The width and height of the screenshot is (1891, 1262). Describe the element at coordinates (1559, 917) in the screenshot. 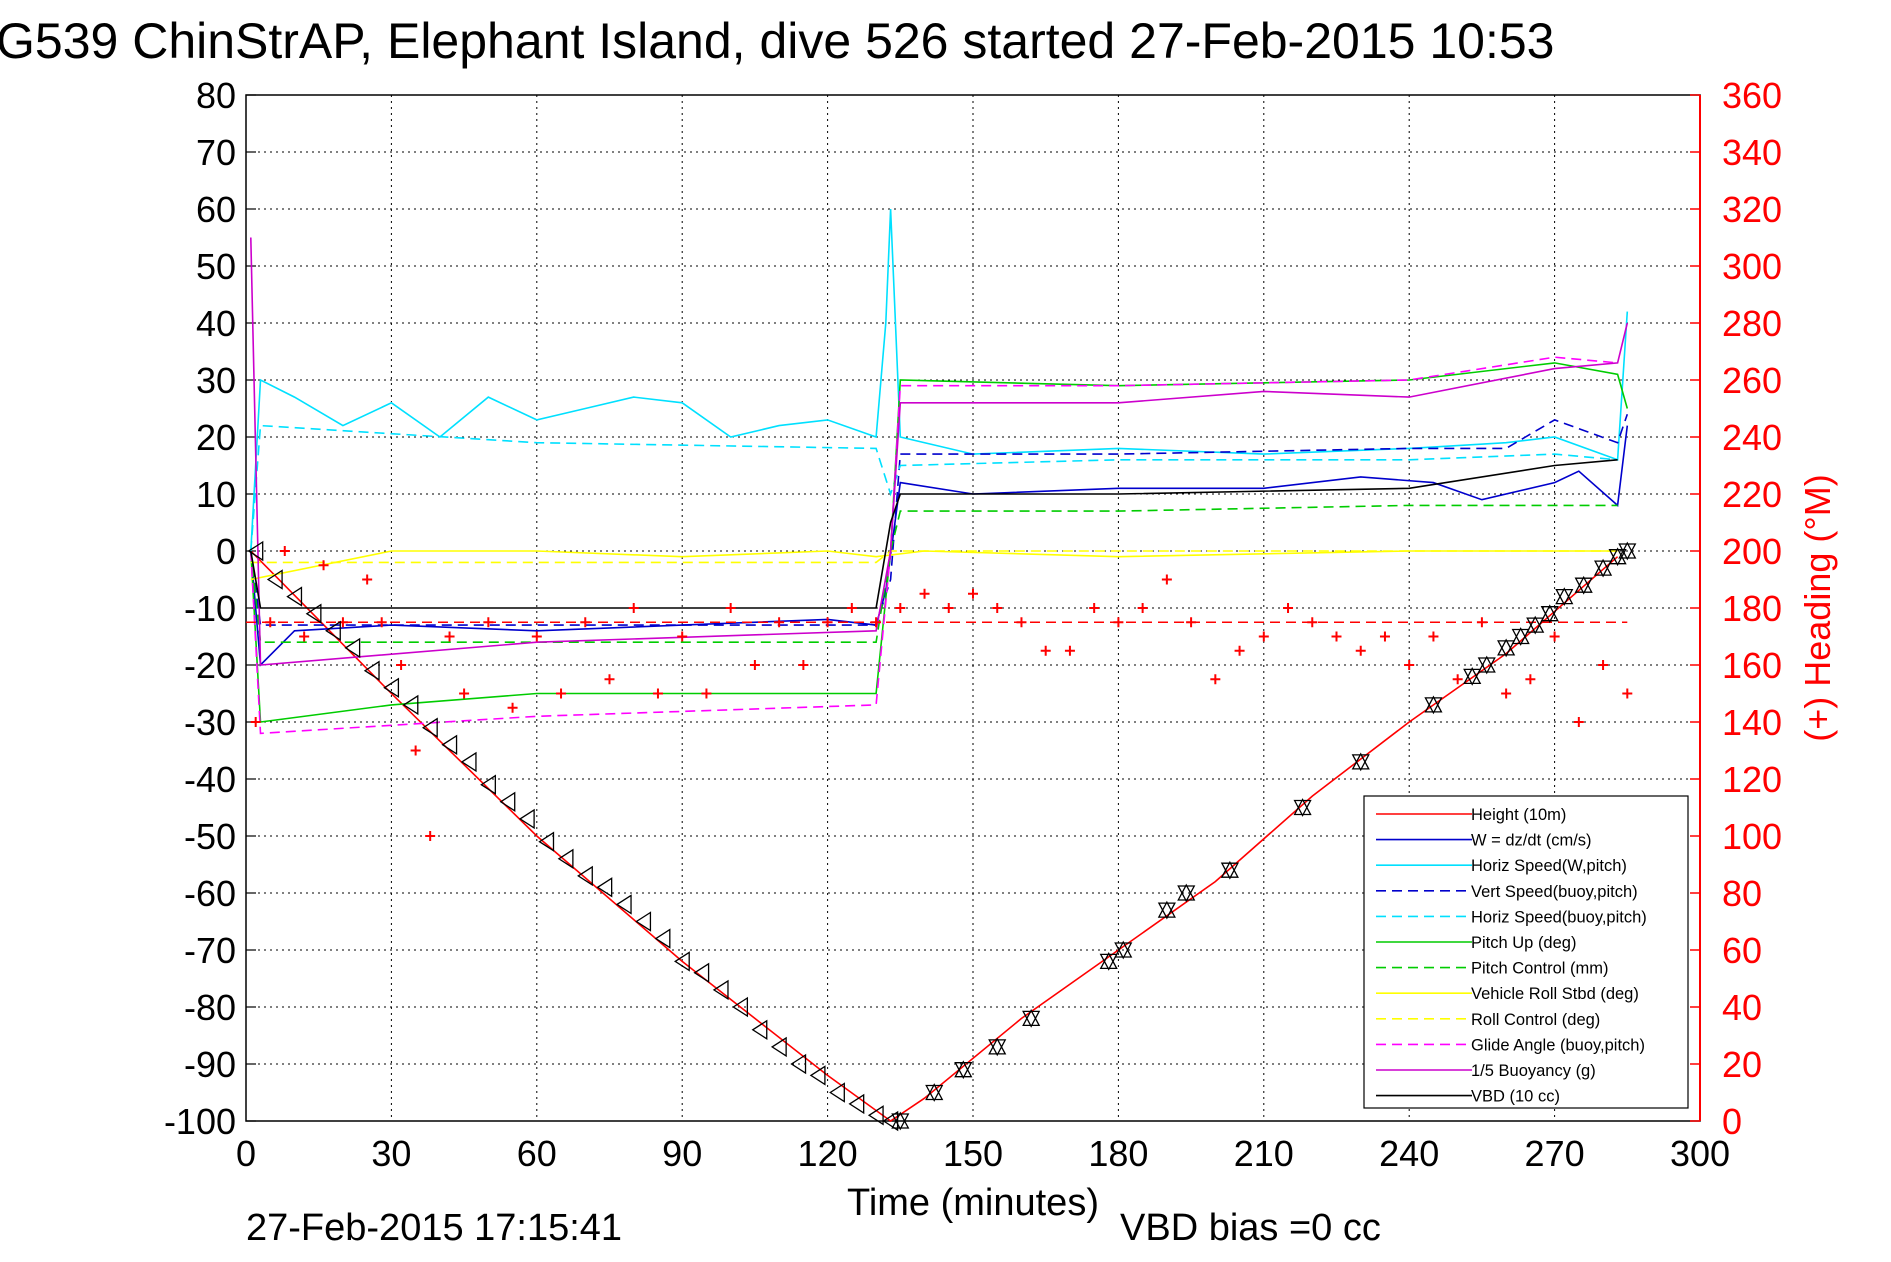

I see `legend-label: Horiz Speed(buoy,pitch)` at that location.